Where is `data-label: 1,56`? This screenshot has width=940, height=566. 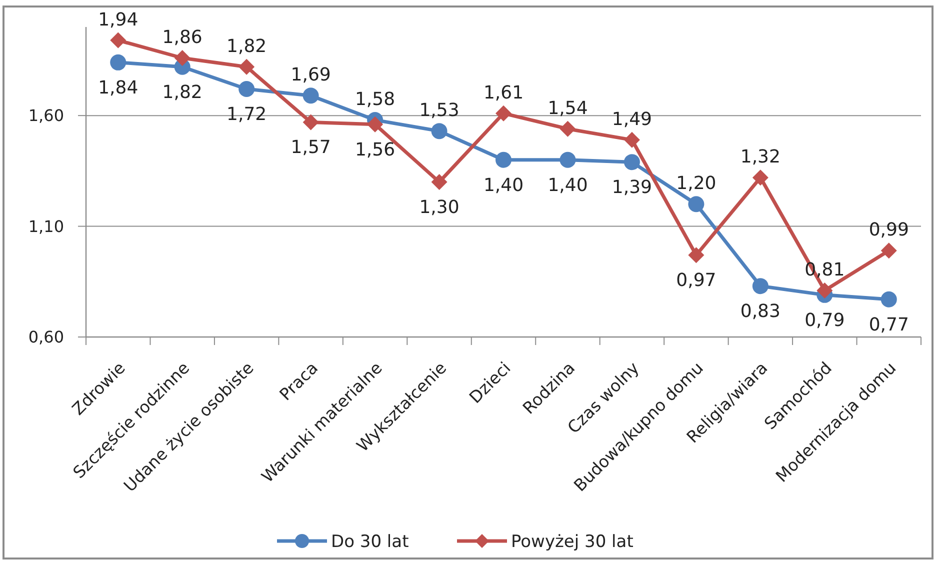 data-label: 1,56 is located at coordinates (375, 149).